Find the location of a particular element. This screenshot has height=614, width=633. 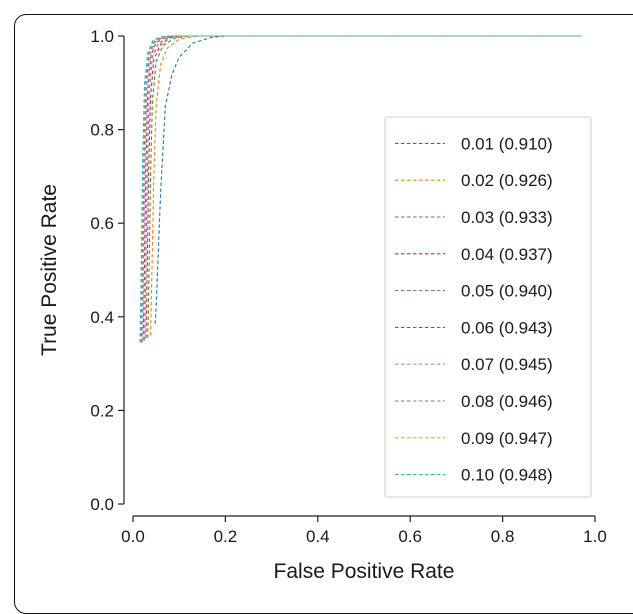

y-tick-label: 0.8 is located at coordinates (102, 130).